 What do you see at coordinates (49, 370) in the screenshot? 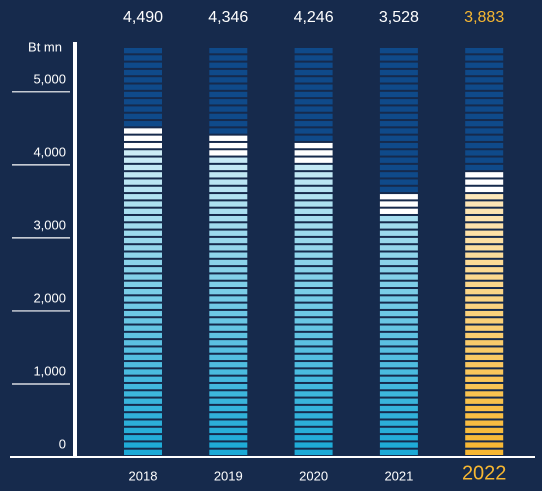
I see `y-tick-label: 1,000` at bounding box center [49, 370].